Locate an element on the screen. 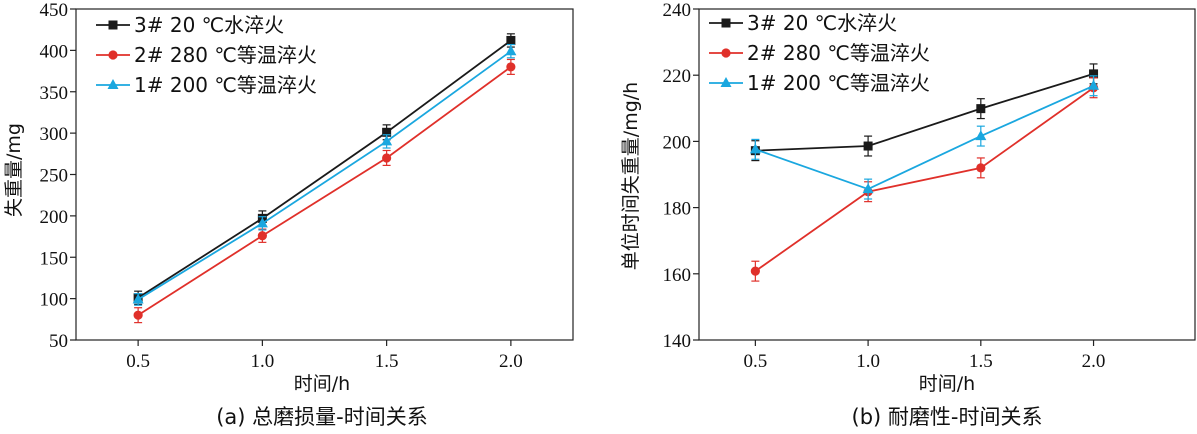 This screenshot has height=434, width=1197. panel-a-y-tick-label: 450 is located at coordinates (54, 10).